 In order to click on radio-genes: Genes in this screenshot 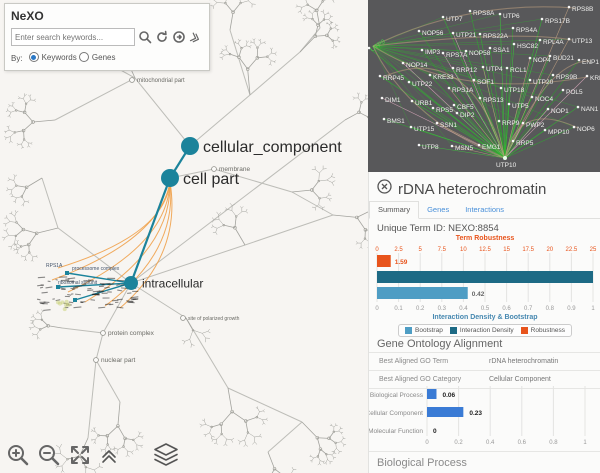, I will do `click(97, 57)`.